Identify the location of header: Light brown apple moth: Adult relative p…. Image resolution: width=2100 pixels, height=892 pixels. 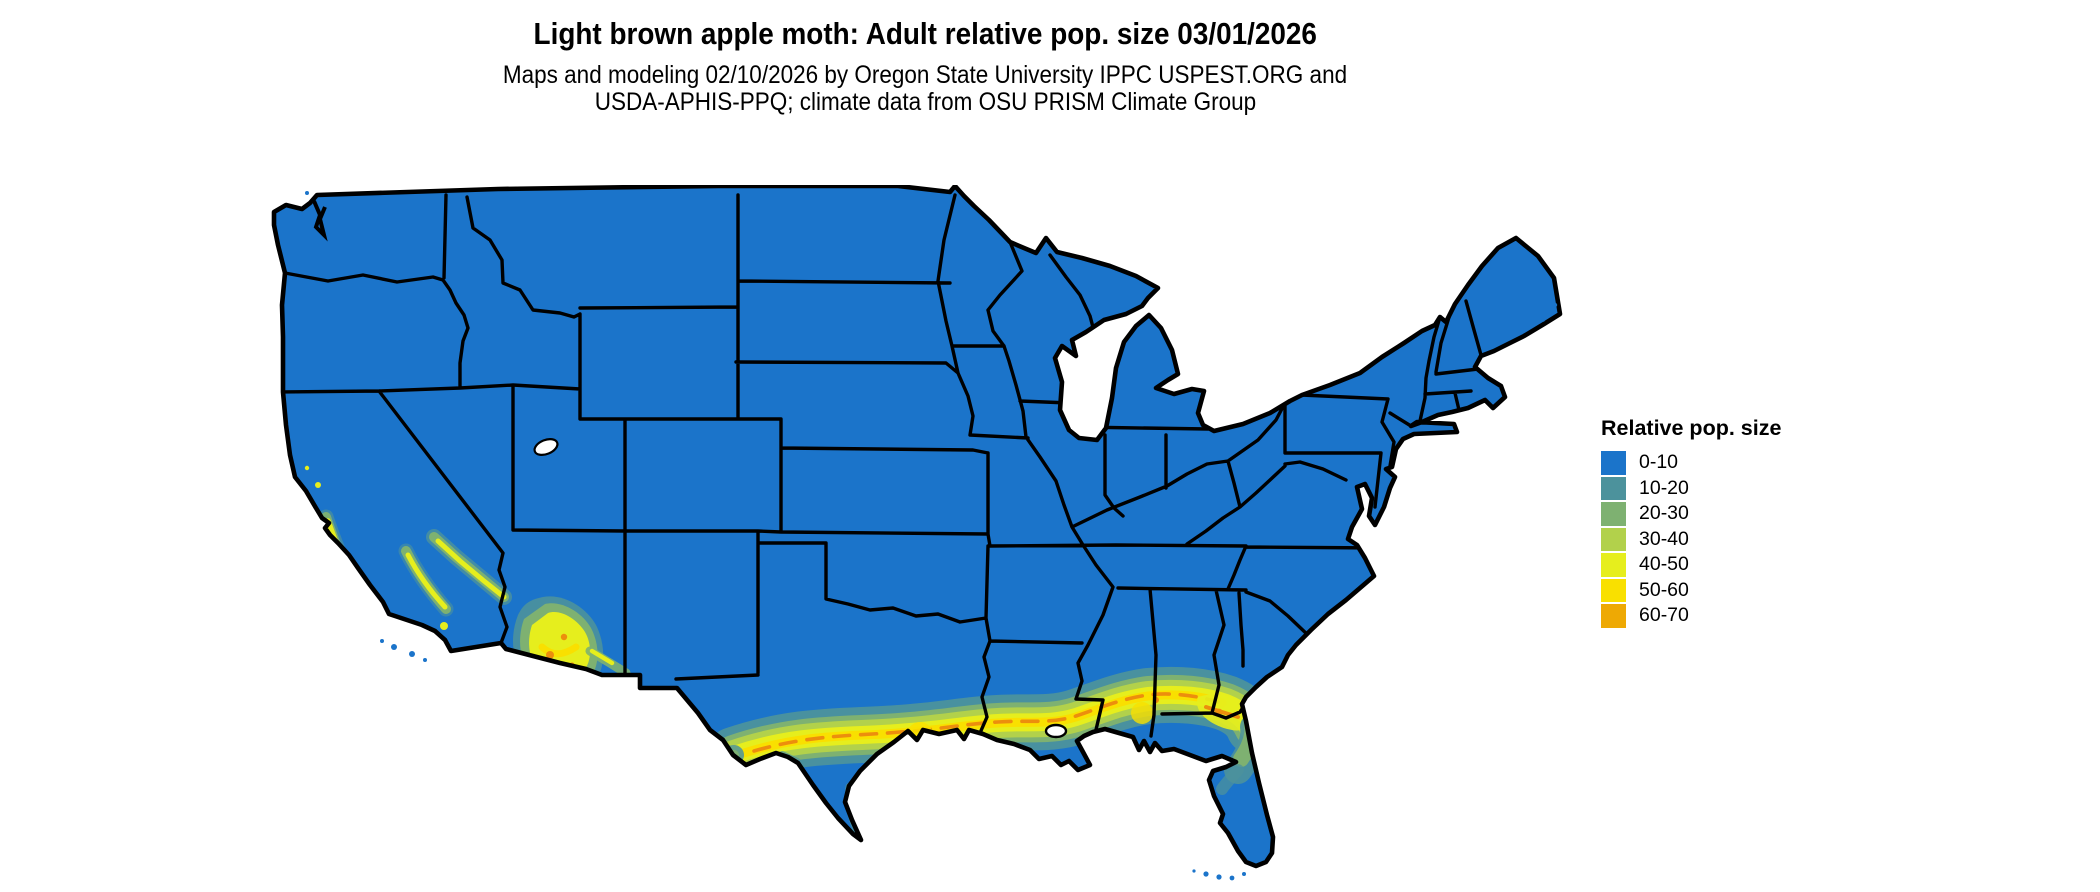
(925, 58).